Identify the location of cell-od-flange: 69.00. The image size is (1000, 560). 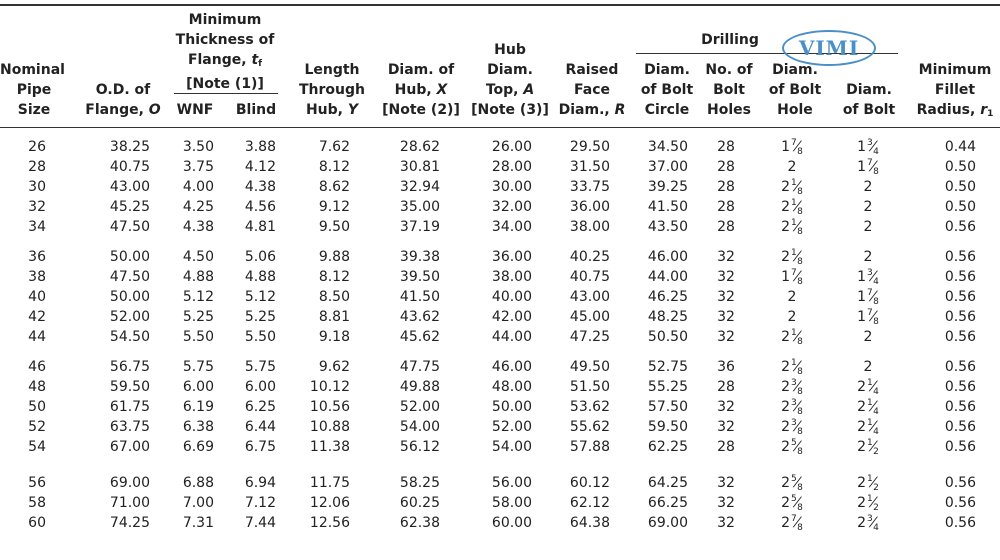
(129, 483).